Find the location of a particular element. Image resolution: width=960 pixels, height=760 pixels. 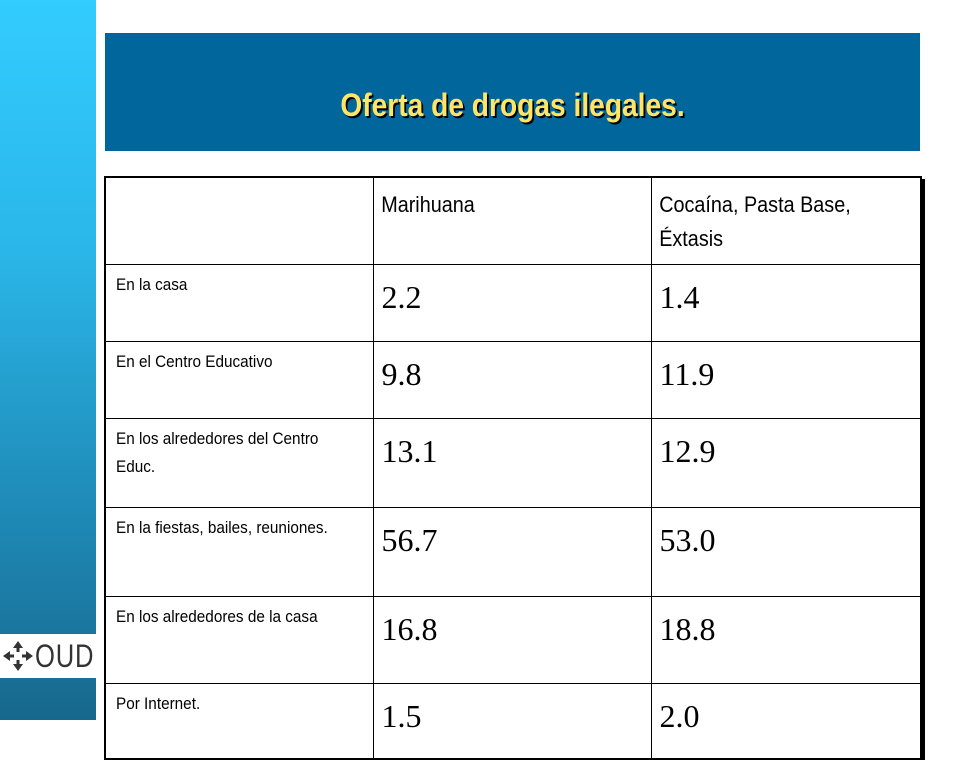

marihuana-value: 2.2 is located at coordinates (512, 303).